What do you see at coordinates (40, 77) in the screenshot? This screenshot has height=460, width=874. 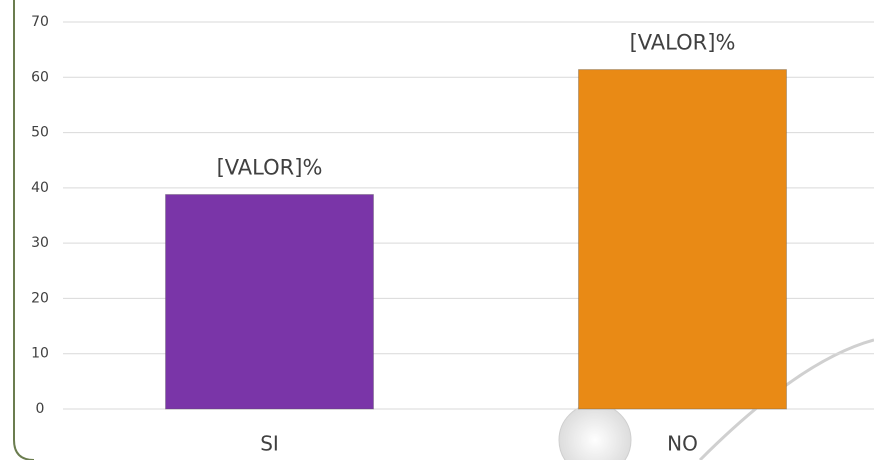 I see `y-tick-label: 60` at bounding box center [40, 77].